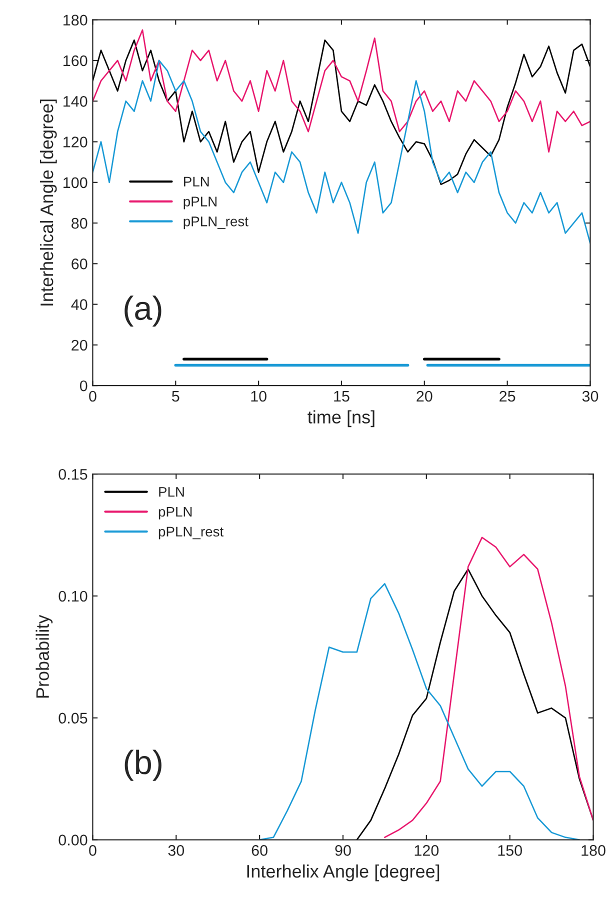 The height and width of the screenshot is (903, 606). What do you see at coordinates (80, 223) in the screenshot?
I see `y-tick-label: 80` at bounding box center [80, 223].